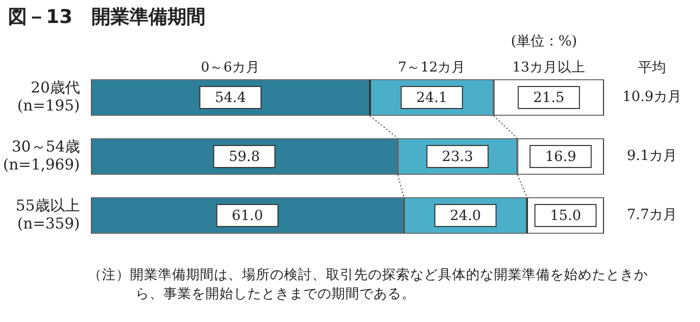 The width and height of the screenshot is (700, 322). I want to click on text: (単位：%), so click(544, 42).